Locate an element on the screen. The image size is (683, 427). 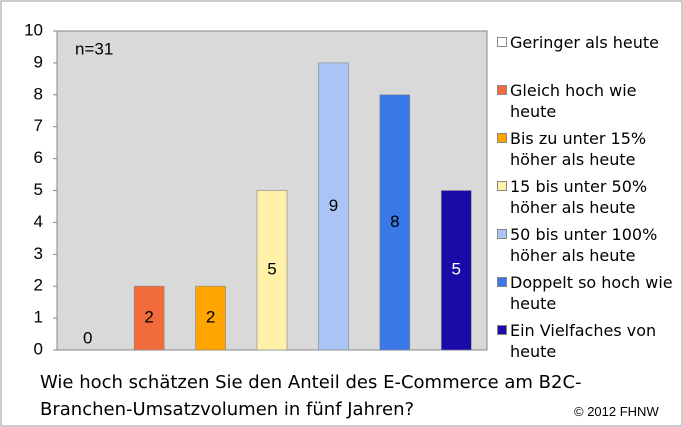
legend-label: Bis zu unter 15% höher als heute is located at coordinates (578, 149).